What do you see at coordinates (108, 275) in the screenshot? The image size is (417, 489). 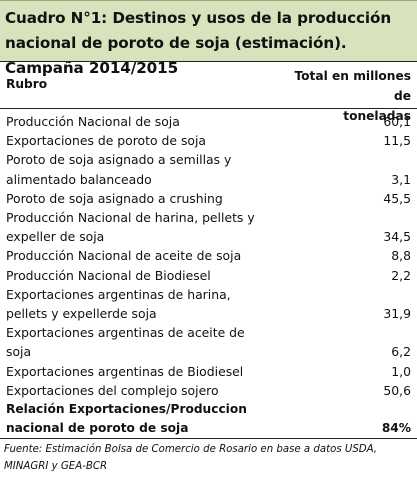 I see `row-label: Producción Nacional de Biodiesel` at bounding box center [108, 275].